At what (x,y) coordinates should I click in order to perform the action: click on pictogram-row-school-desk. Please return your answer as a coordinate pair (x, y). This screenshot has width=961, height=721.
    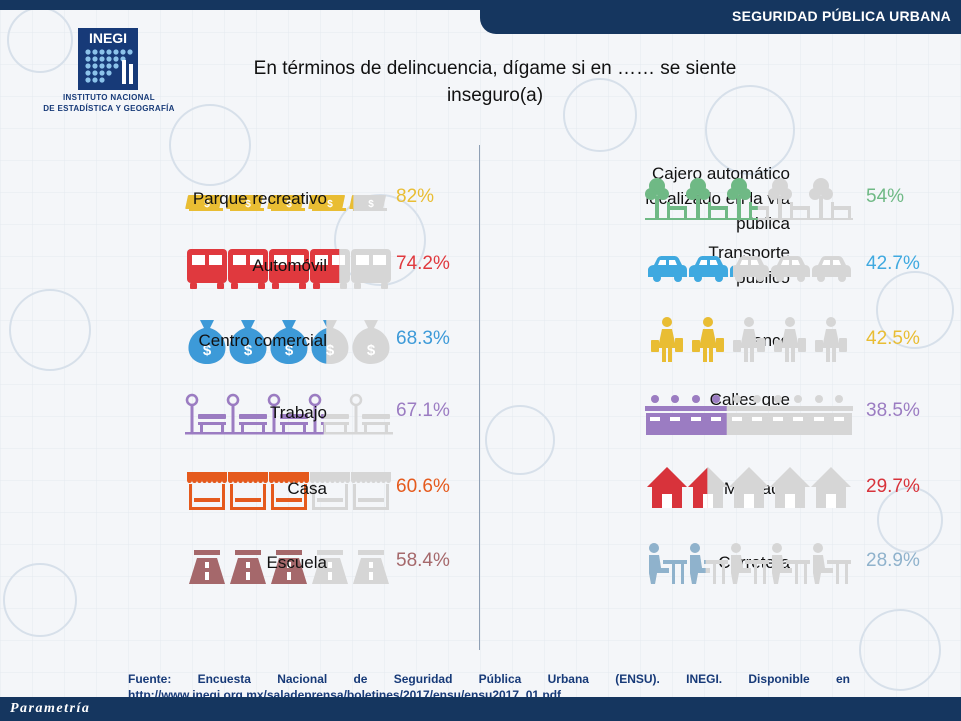
    Looking at the image, I should click on (750, 563).